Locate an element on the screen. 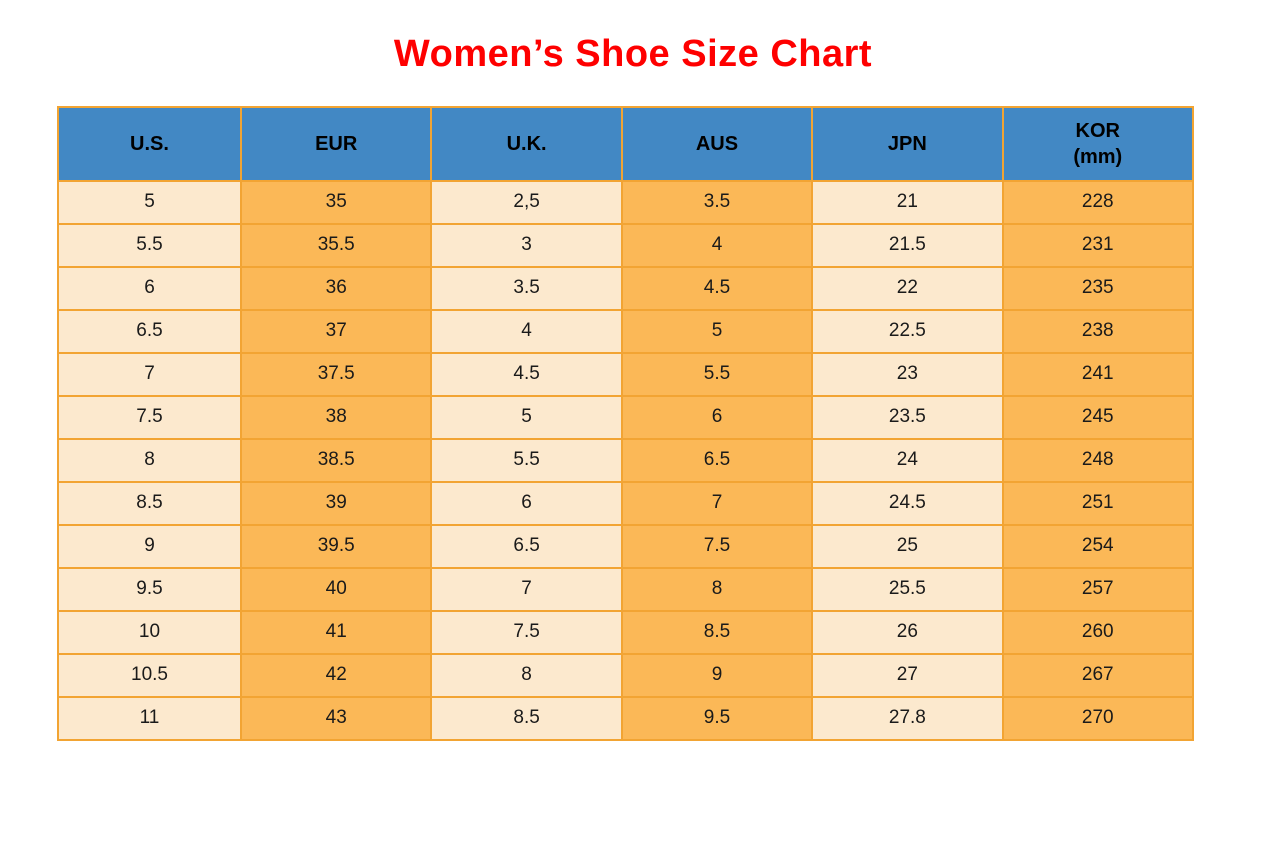 The image size is (1266, 841). table-cell: 27 is located at coordinates (907, 675).